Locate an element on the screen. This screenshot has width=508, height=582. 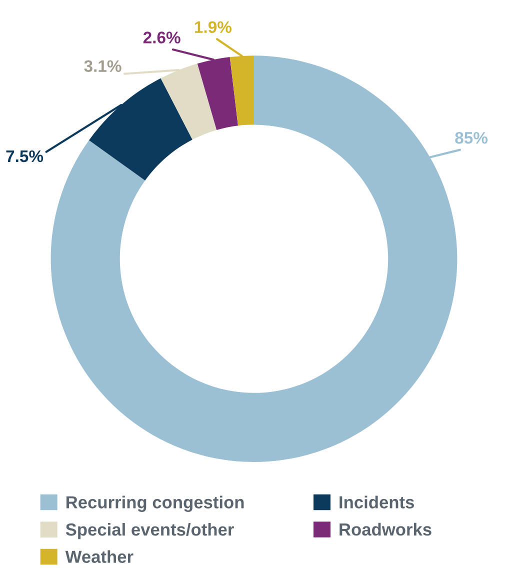
data-label: 7.5% is located at coordinates (25, 156).